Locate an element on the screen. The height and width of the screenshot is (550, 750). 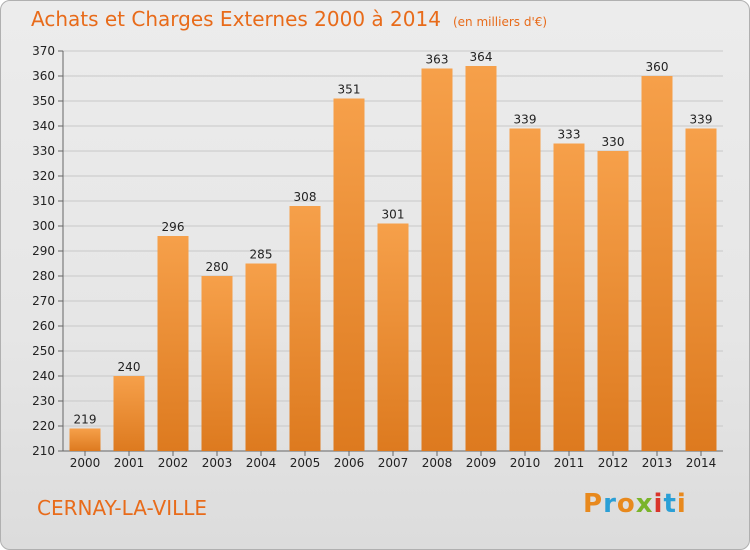
x-tick-label: 2013 is located at coordinates (657, 463).